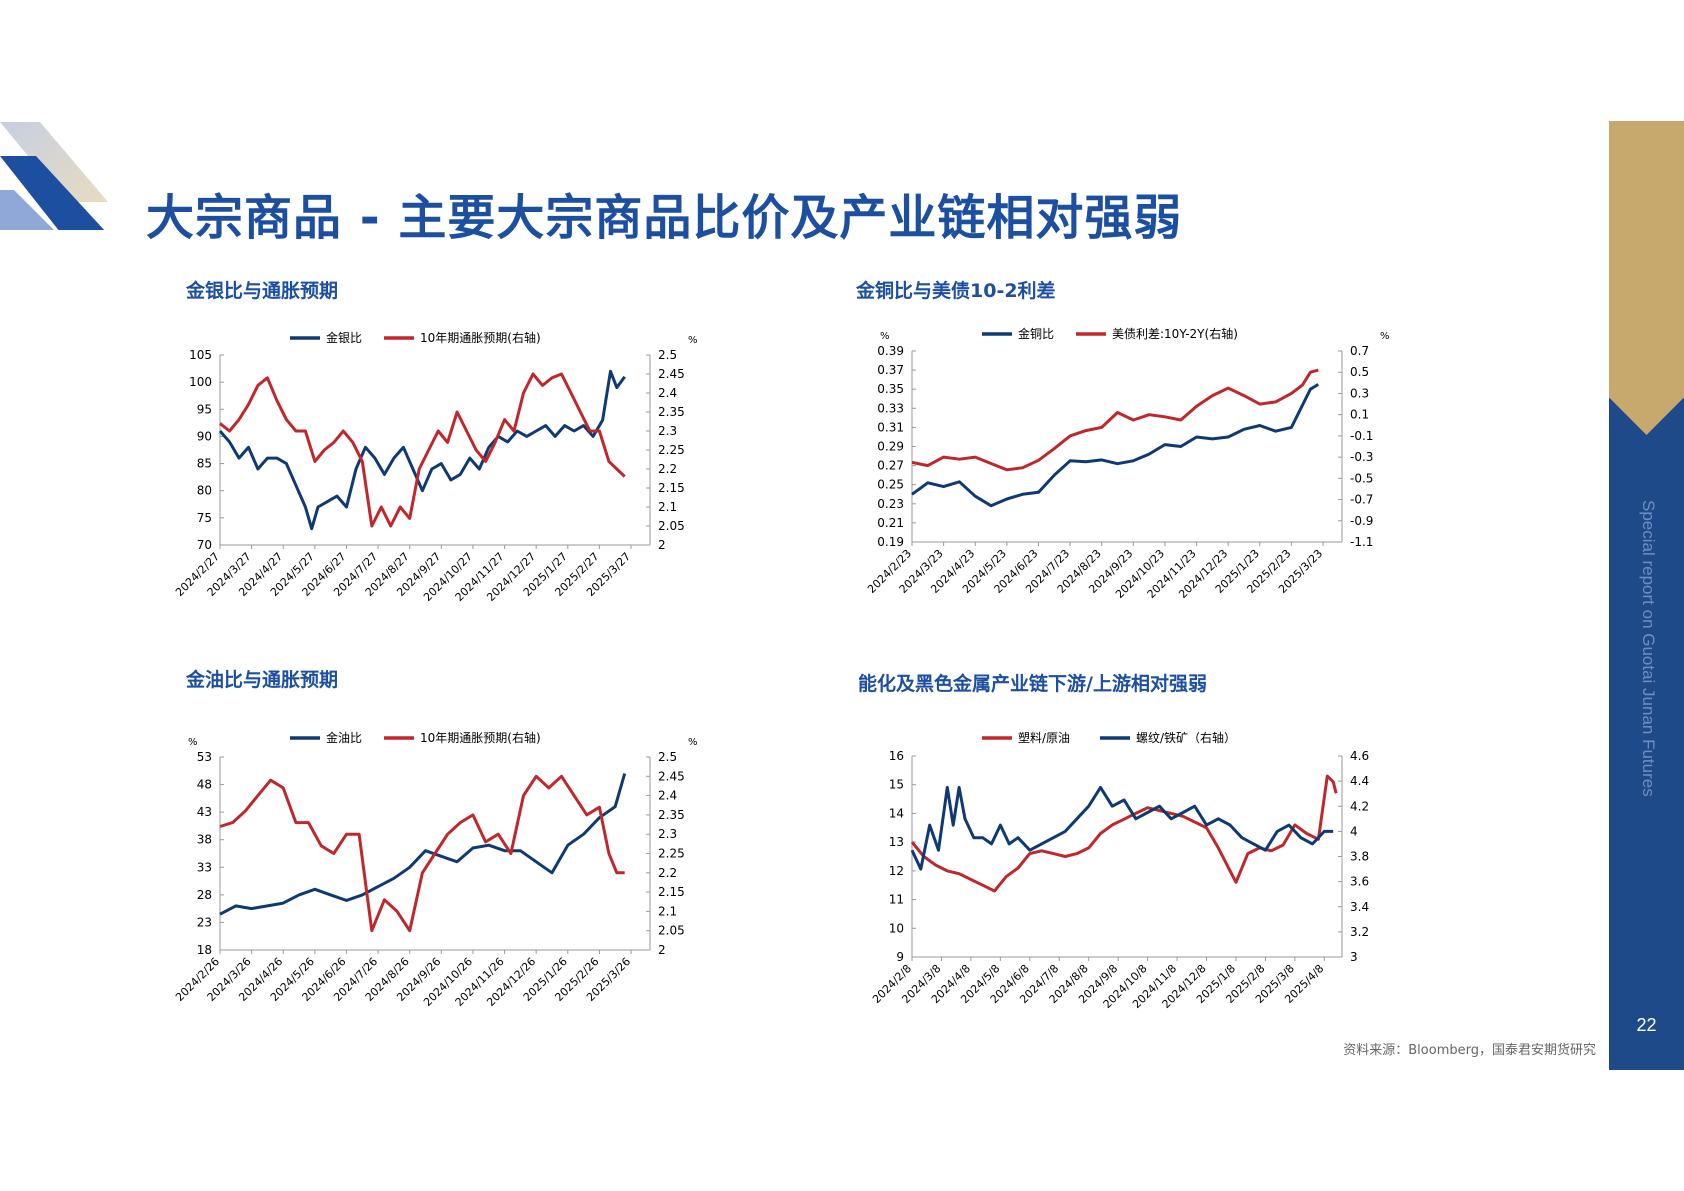 Image resolution: width=1684 pixels, height=1191 pixels. I want to click on legend-label-1: 金铜比, so click(1036, 333).